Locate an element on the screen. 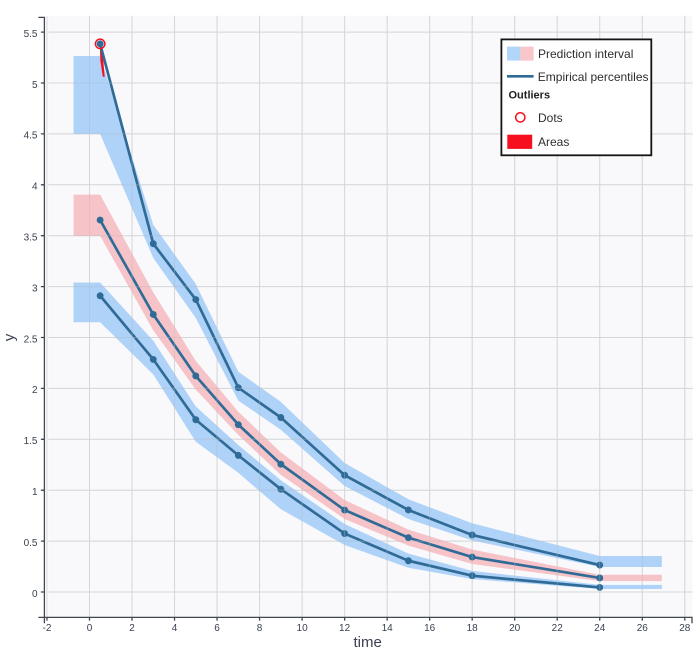 This screenshot has width=700, height=652. svg-text: Dots is located at coordinates (550, 118).